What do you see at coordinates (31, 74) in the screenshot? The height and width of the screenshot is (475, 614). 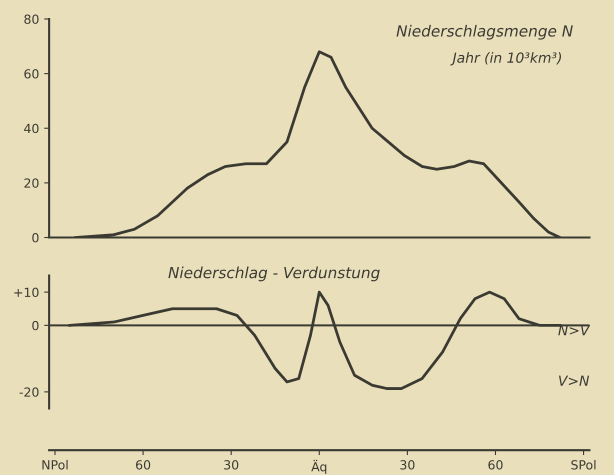 I see `y-tick-label: 60` at bounding box center [31, 74].